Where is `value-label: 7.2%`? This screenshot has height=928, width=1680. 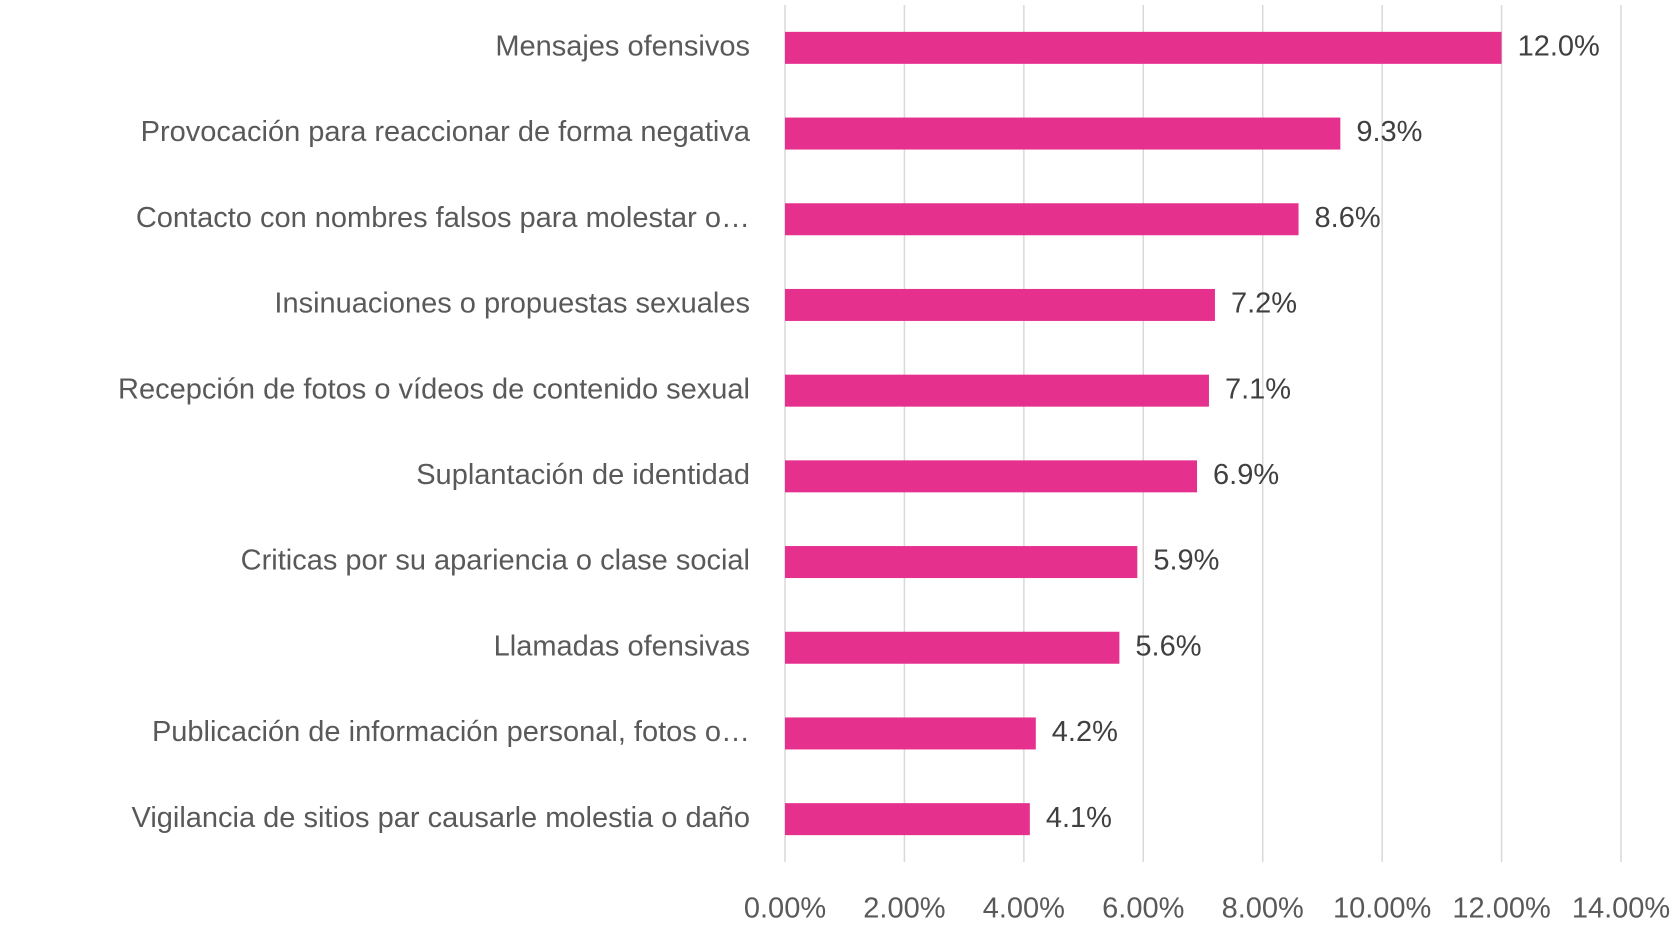 value-label: 7.2% is located at coordinates (1264, 304).